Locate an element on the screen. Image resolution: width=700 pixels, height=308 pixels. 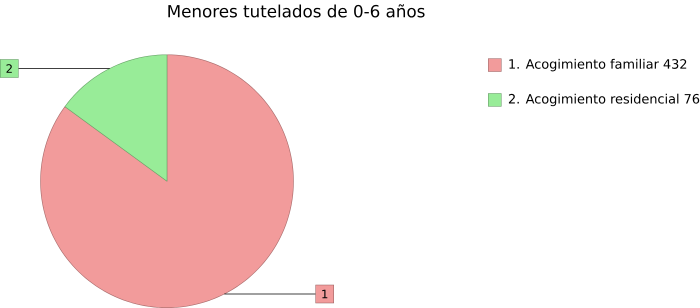
text: 2 is located at coordinates (9, 68).